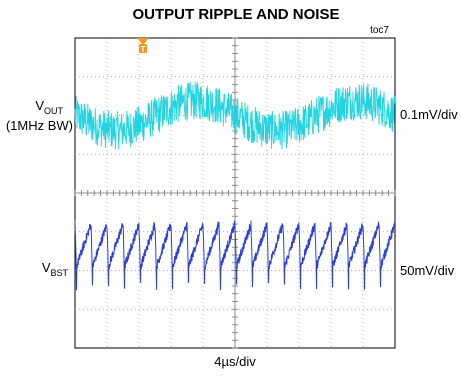 This screenshot has height=377, width=461. I want to click on x-axis-label: 4µs/div, so click(235, 361).